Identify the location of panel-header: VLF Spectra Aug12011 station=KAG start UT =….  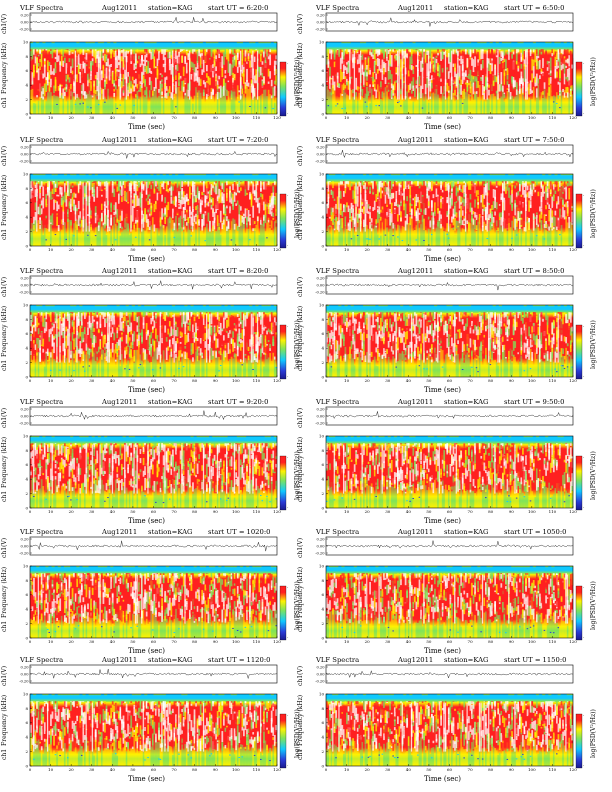
(155, 8).